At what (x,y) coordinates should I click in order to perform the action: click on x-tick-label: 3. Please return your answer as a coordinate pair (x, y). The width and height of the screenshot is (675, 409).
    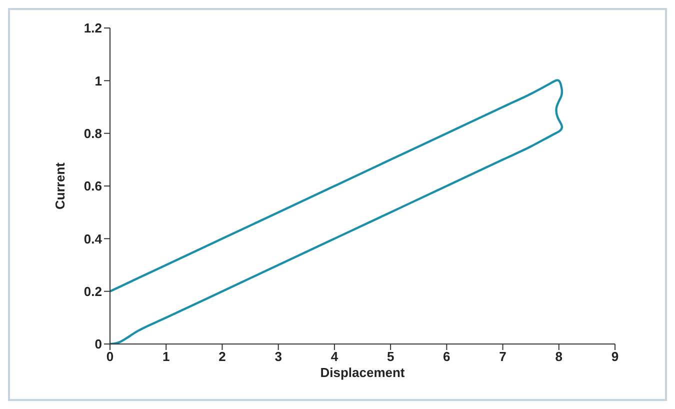
    Looking at the image, I should click on (278, 356).